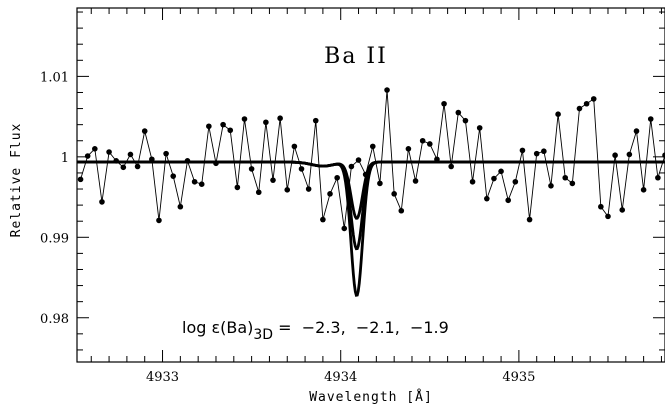 The image size is (665, 409). What do you see at coordinates (16, 180) in the screenshot?
I see `y-axis-label: Relative Flux` at bounding box center [16, 180].